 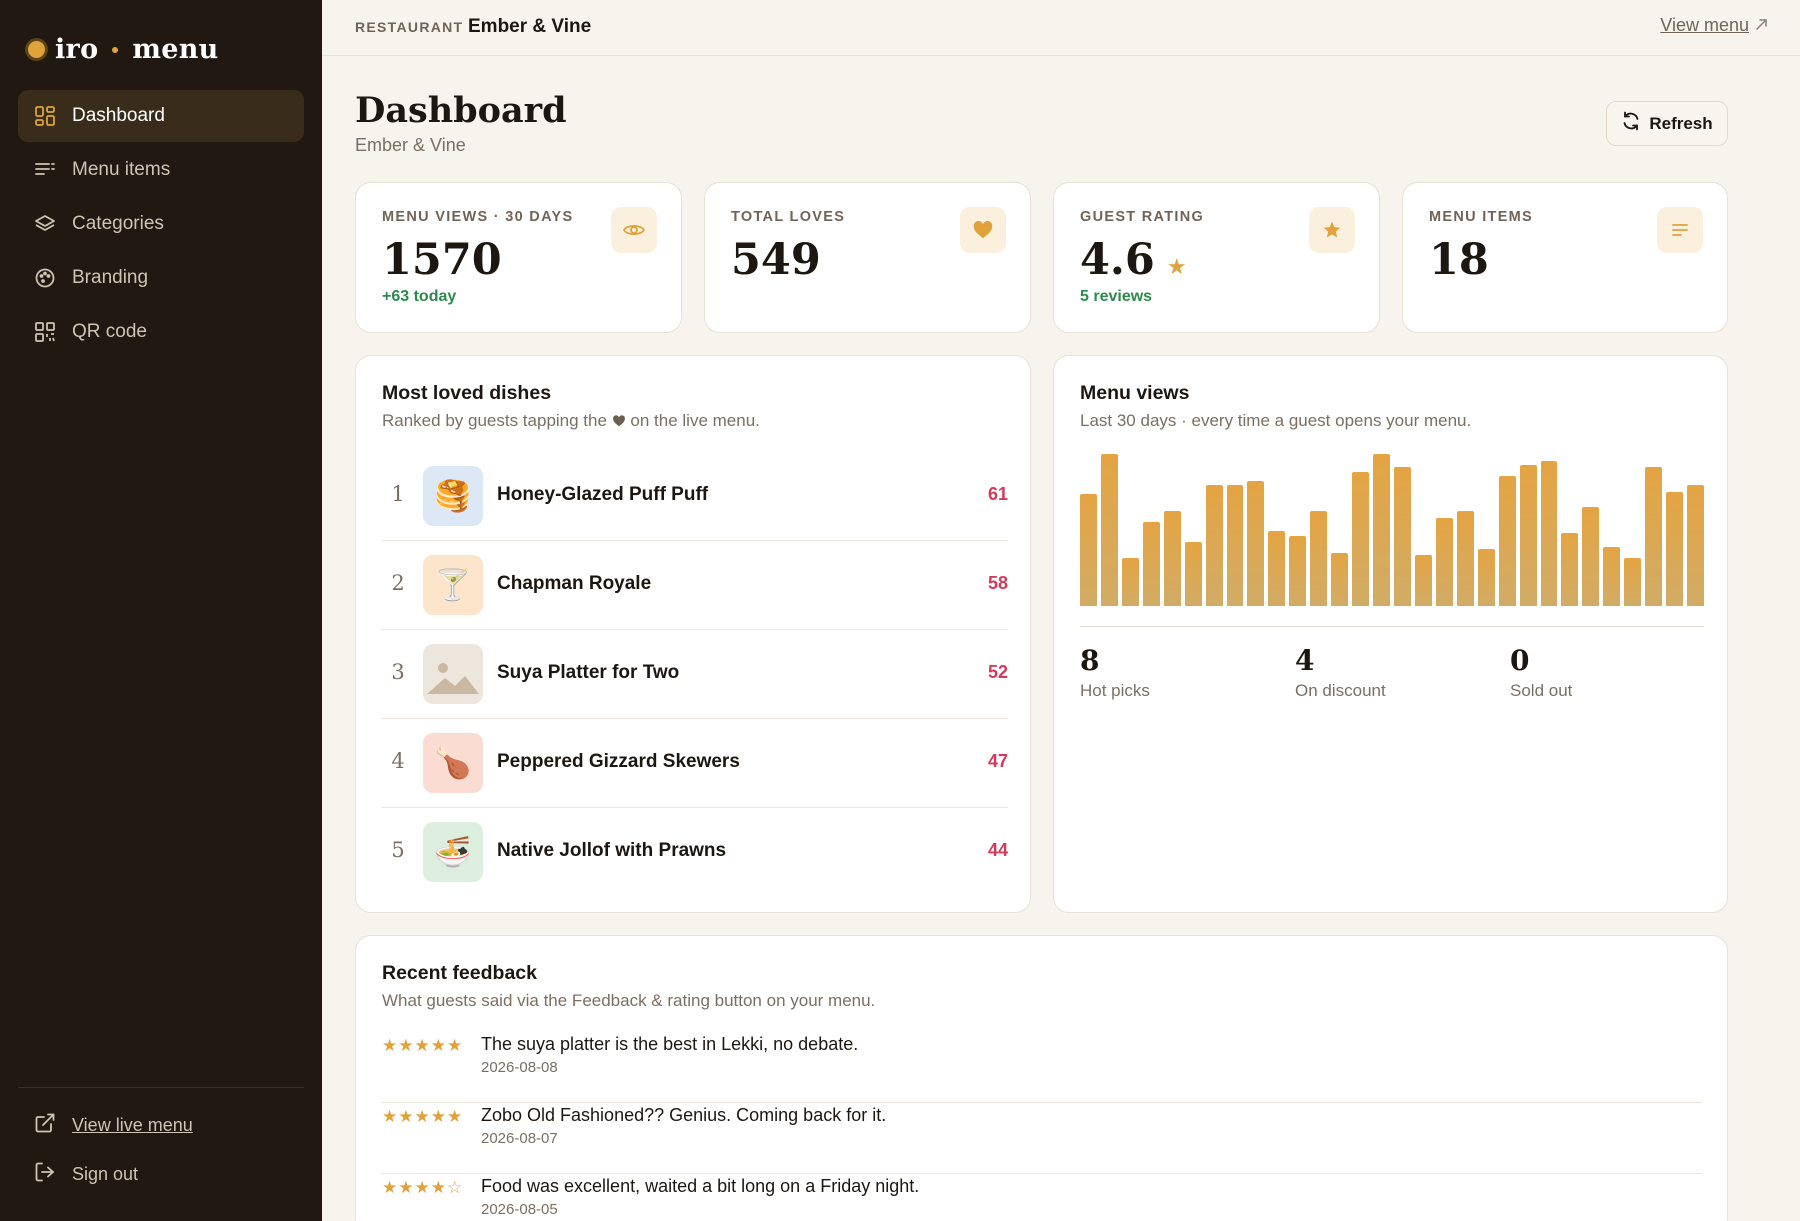 I want to click on list-icon, so click(x=45, y=170).